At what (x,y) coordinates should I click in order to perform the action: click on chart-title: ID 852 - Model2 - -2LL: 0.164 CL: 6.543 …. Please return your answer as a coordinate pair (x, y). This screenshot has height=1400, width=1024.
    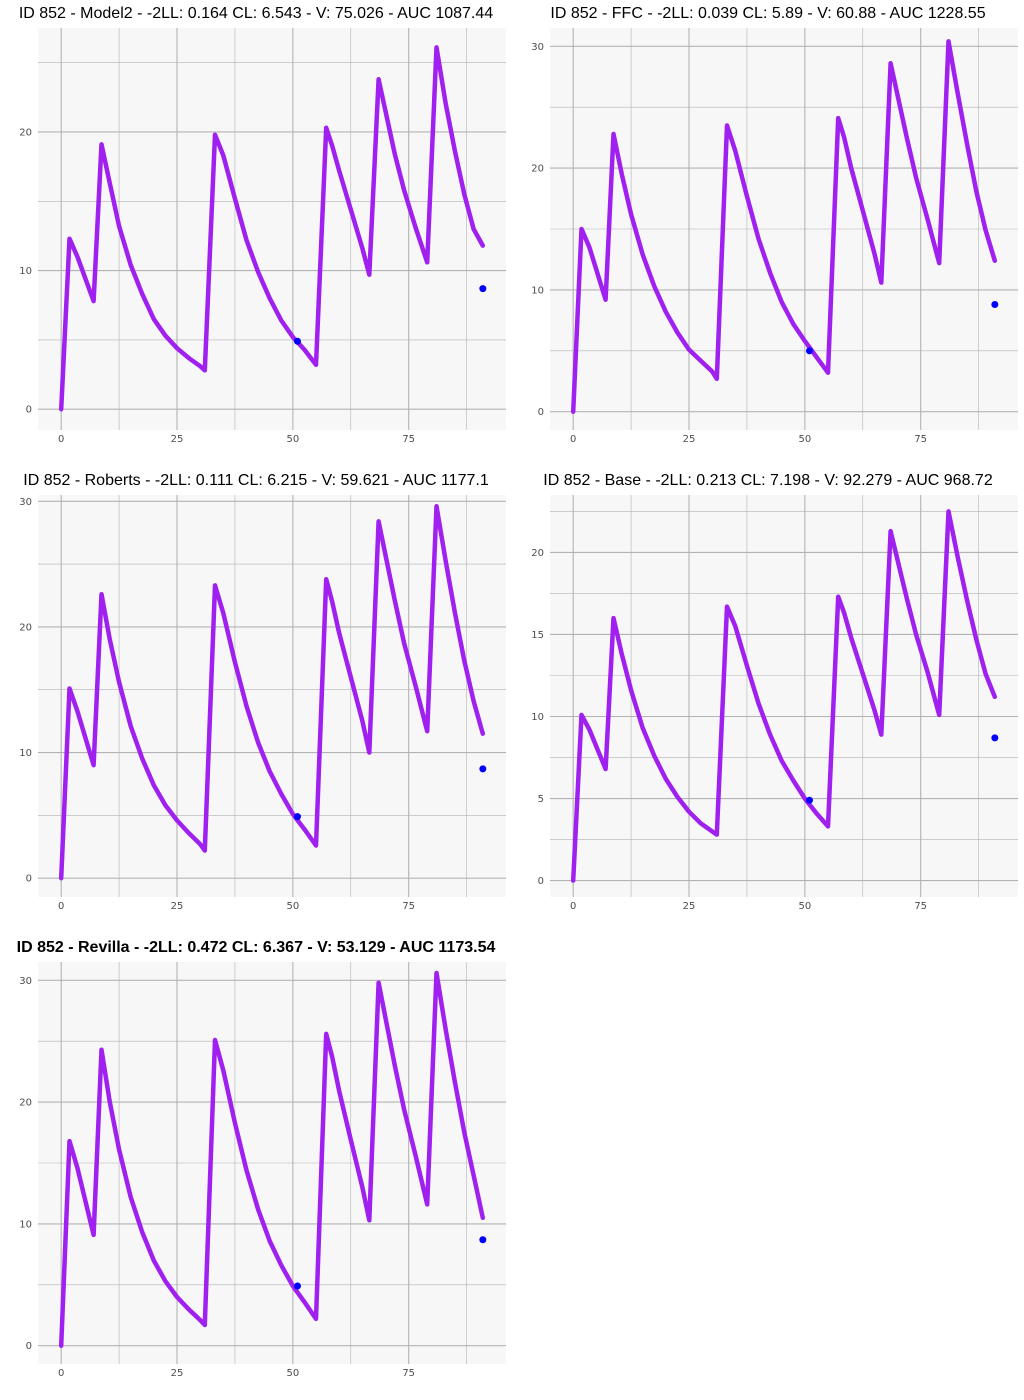
    Looking at the image, I should click on (256, 13).